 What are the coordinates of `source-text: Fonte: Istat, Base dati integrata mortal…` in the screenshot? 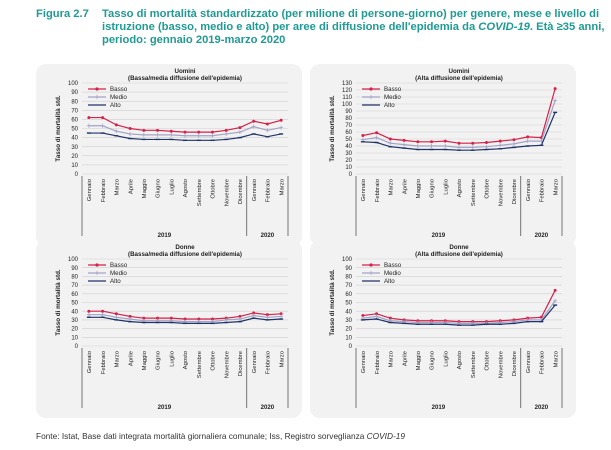 It's located at (200, 436).